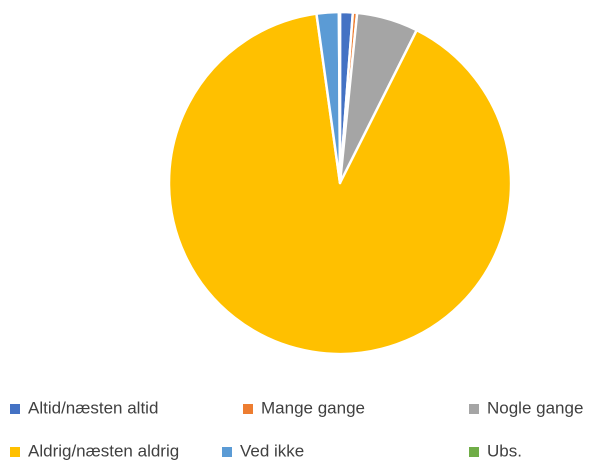 The width and height of the screenshot is (605, 466). I want to click on legend-label: Aldrig/næsten aldrig, so click(103, 450).